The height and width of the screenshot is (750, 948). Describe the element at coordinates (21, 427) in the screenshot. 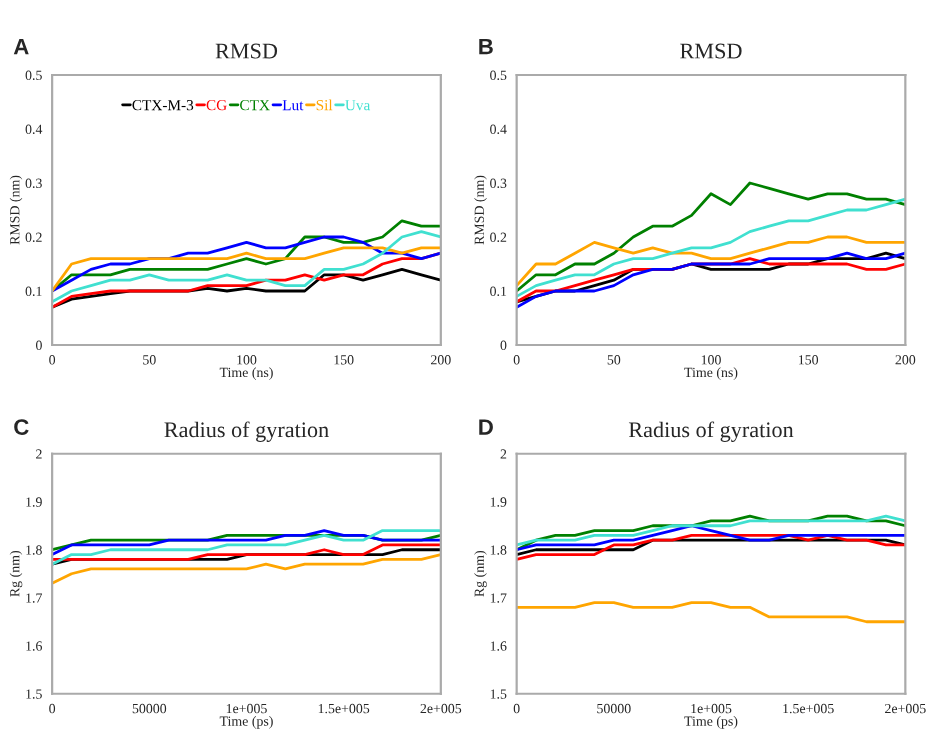

I see `text: C` at that location.